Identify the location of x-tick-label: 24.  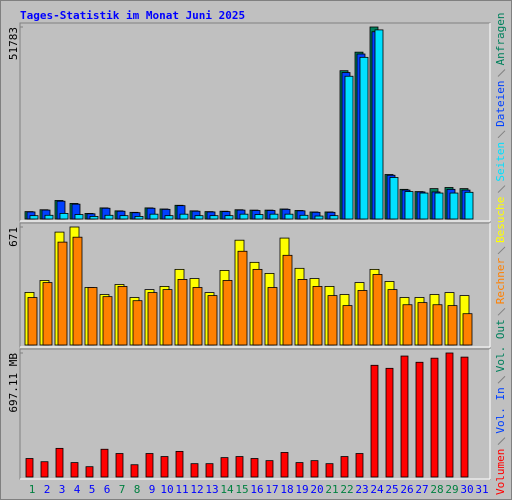
(377, 489).